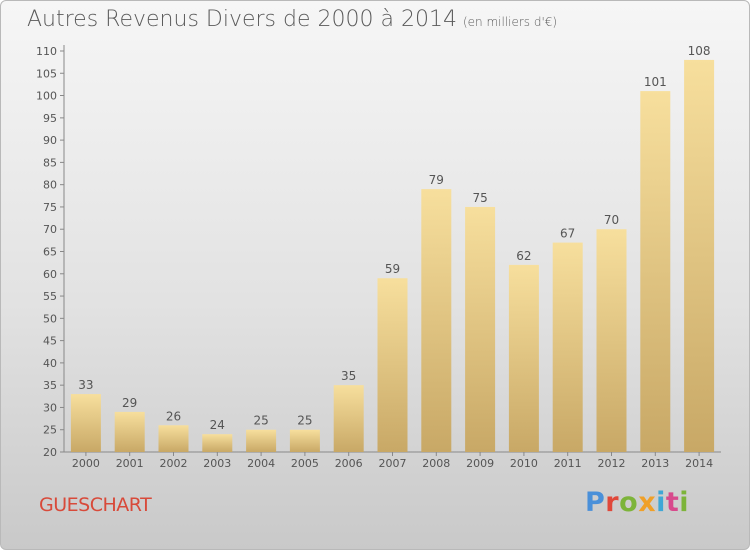 This screenshot has width=750, height=550. Describe the element at coordinates (436, 463) in the screenshot. I see `x-tick-label: 2008` at that location.